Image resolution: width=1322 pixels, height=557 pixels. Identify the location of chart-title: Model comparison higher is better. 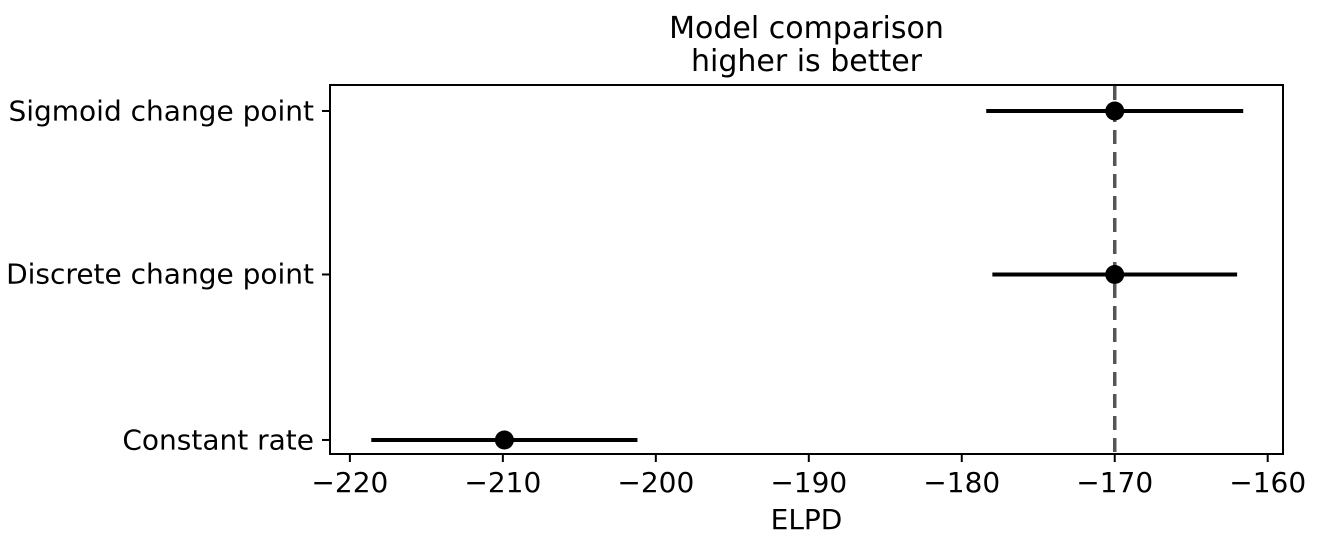
(806, 45).